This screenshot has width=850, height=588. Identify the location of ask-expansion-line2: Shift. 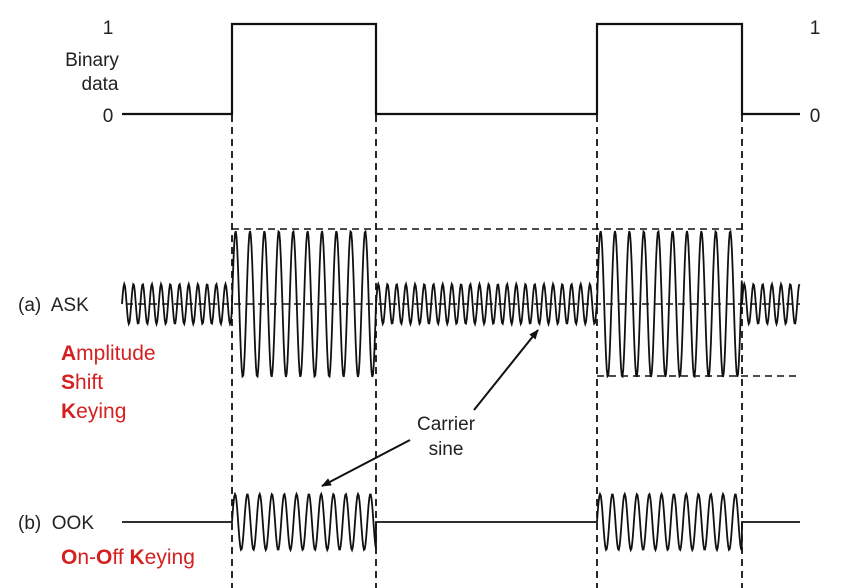
(82, 382).